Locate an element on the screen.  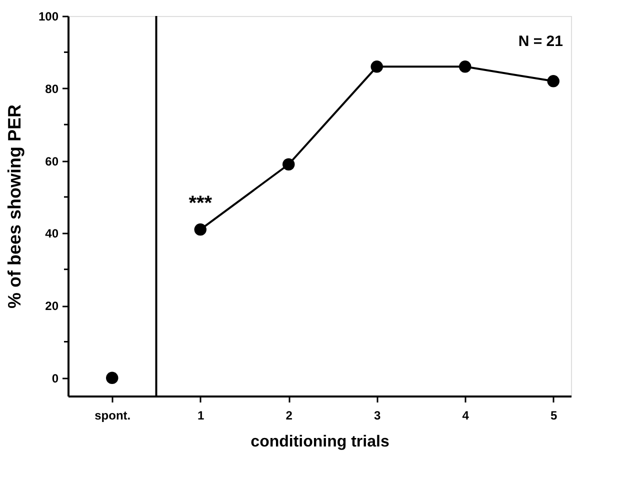
y-tick-label: 0 is located at coordinates (55, 378).